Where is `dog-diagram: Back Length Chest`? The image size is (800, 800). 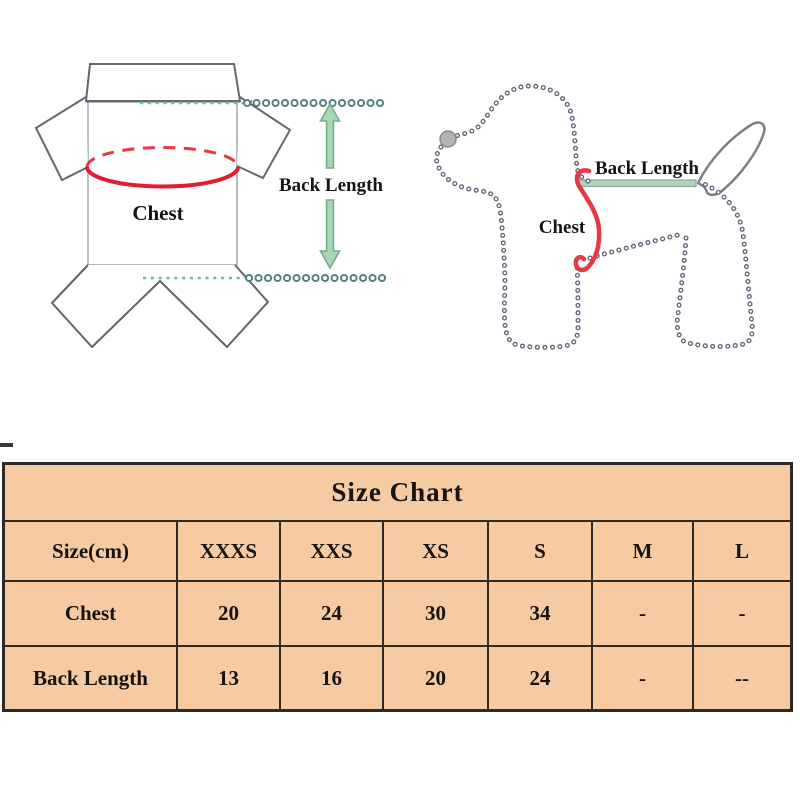
dog-diagram: Back Length Chest is located at coordinates (600, 216).